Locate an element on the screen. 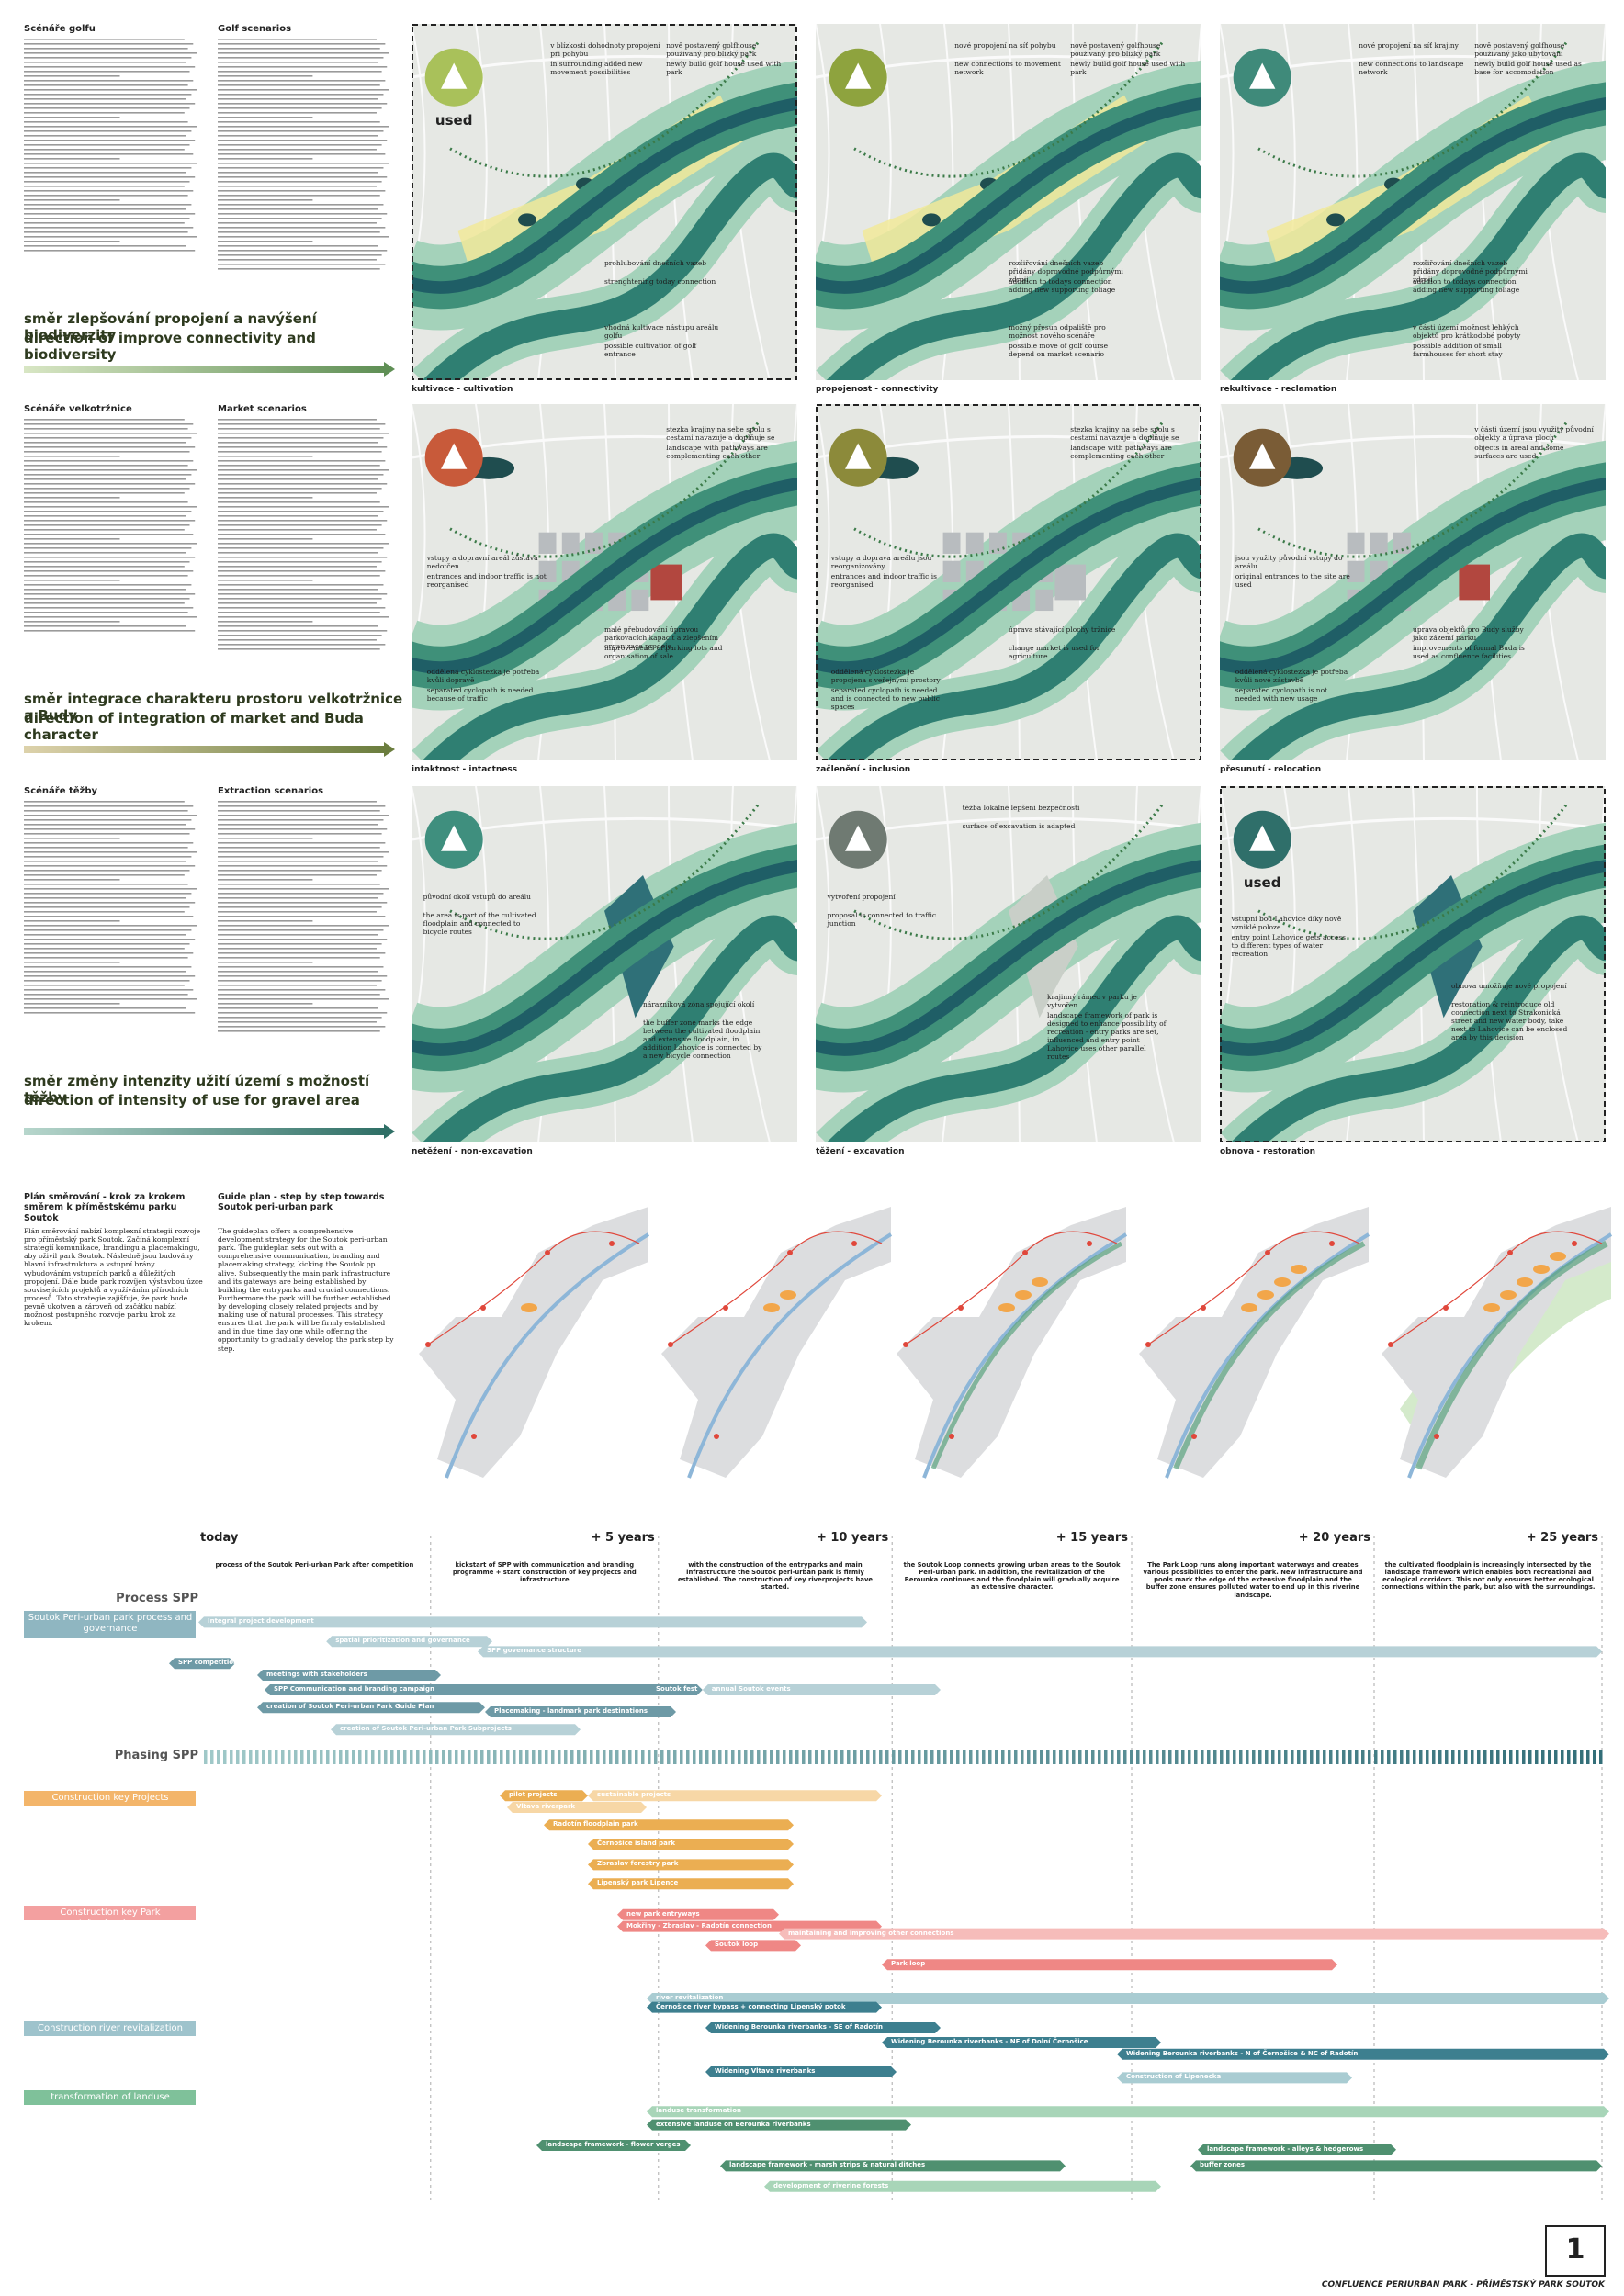  panel-label: propojenost - connectivity is located at coordinates (877, 389).